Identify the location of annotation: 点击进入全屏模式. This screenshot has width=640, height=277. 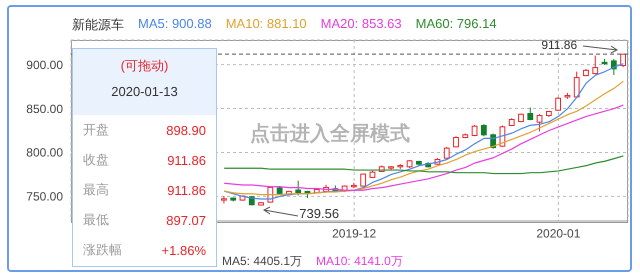
(330, 134).